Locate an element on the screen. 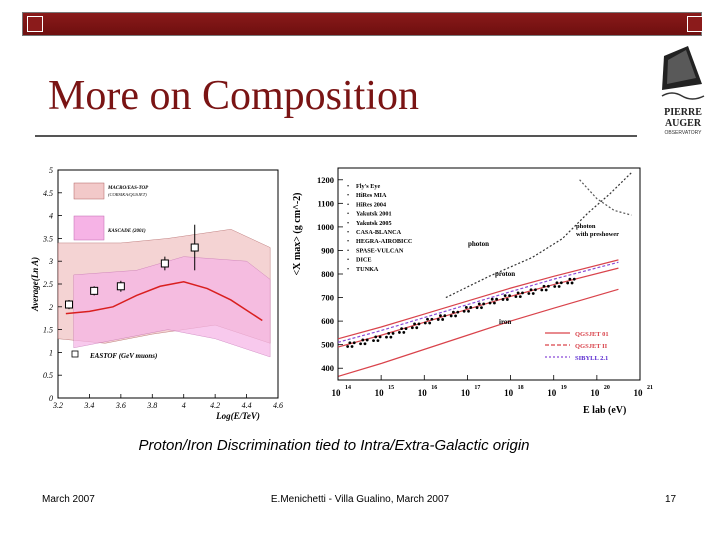 Image resolution: width=720 pixels, height=540 pixels. left-x-tick-label: 4.2 is located at coordinates (215, 405).